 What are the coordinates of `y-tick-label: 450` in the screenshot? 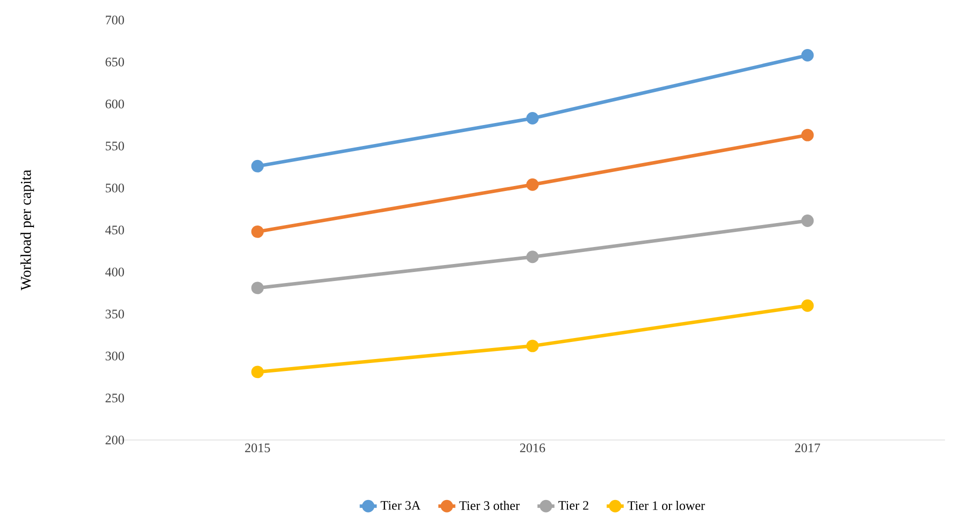 It's located at (114, 230).